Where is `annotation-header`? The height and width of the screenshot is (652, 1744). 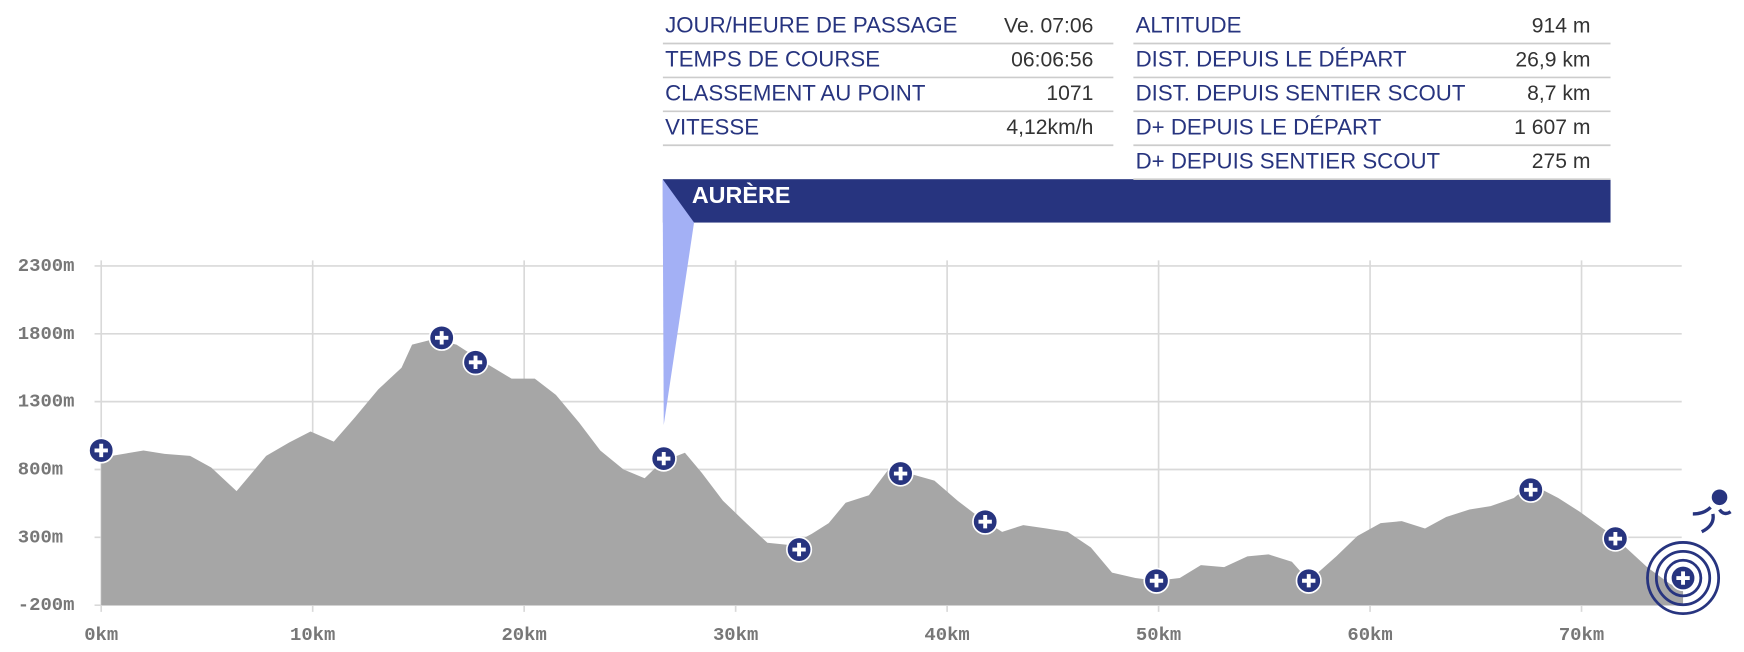
annotation-header is located at coordinates (1136, 201).